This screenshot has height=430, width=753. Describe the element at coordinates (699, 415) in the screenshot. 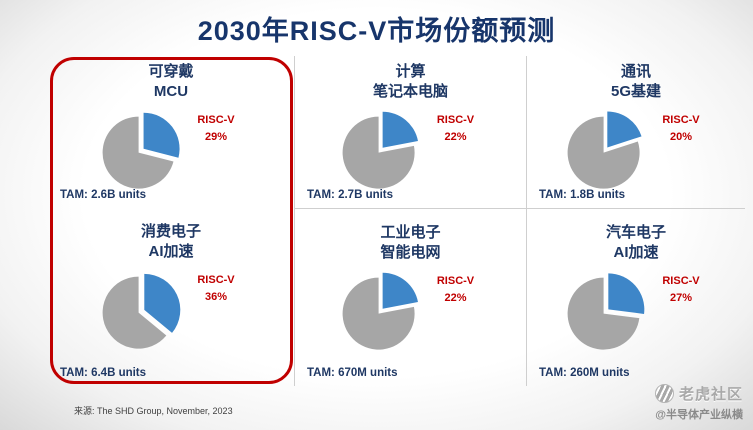

I see `watermark-handle: @半导体产业纵横` at that location.